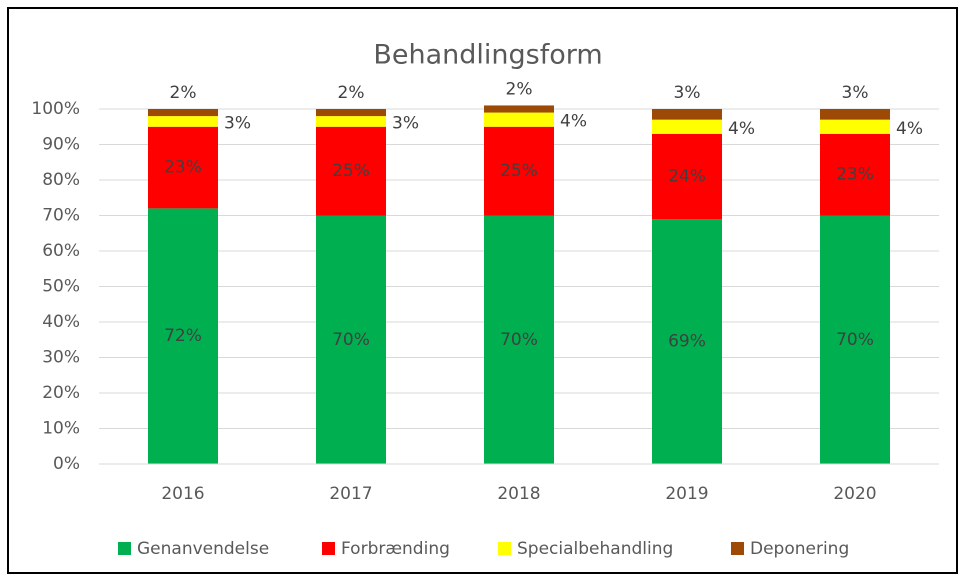 This screenshot has width=966, height=582. I want to click on y-tick-label: 0%, so click(66, 464).